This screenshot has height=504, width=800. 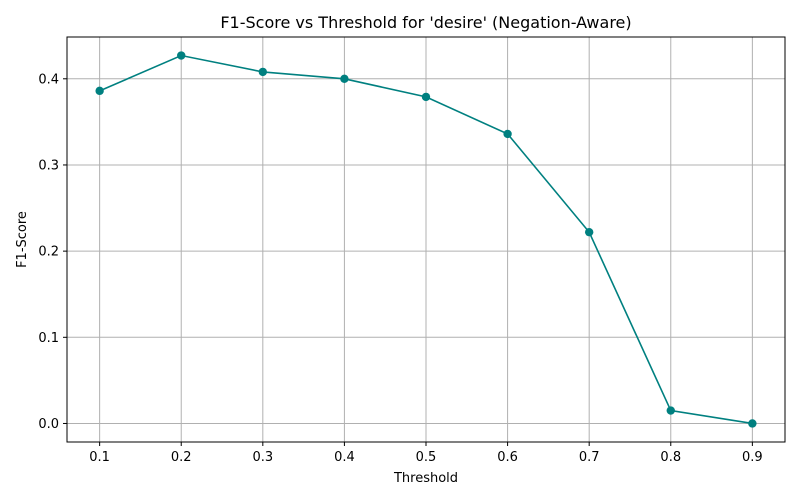 What do you see at coordinates (589, 457) in the screenshot?
I see `x-tick-label: 0.7` at bounding box center [589, 457].